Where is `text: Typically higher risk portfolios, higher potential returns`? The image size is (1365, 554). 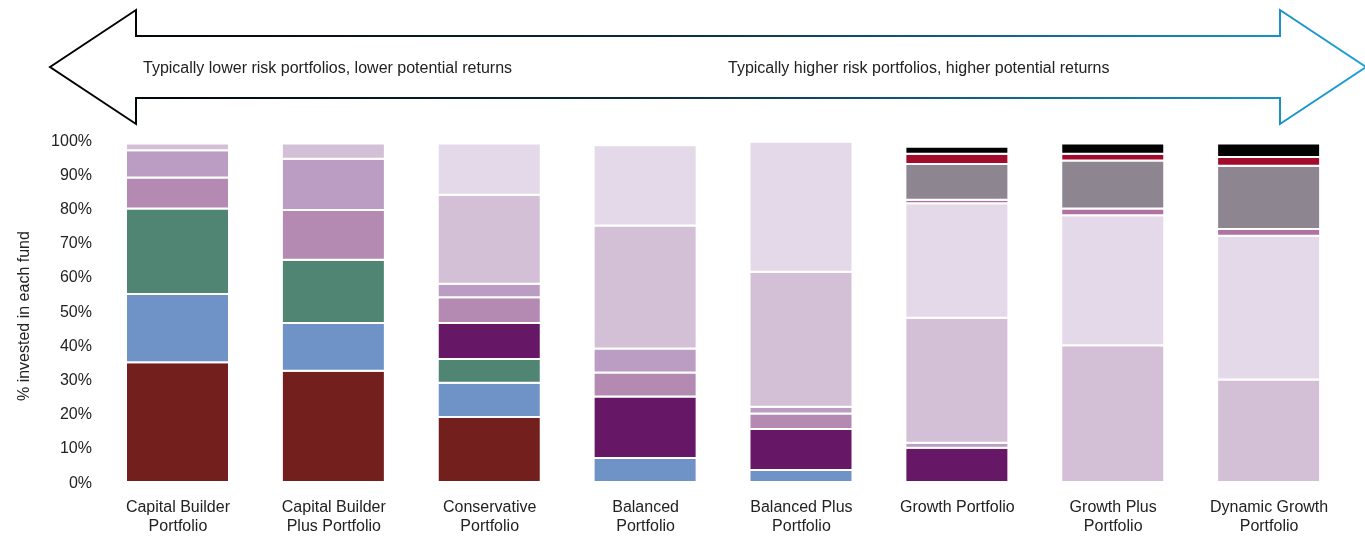
text: Typically higher risk portfolios, higher potential returns is located at coordinates (919, 67).